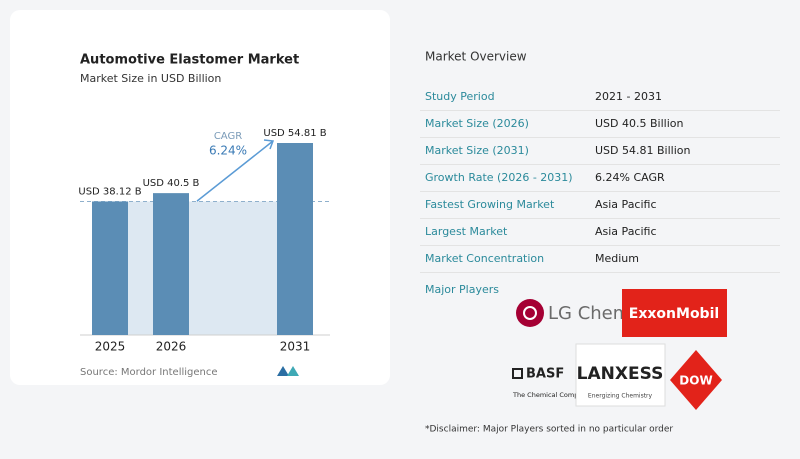  What do you see at coordinates (476, 57) in the screenshot?
I see `overview-title: Market Overview` at bounding box center [476, 57].